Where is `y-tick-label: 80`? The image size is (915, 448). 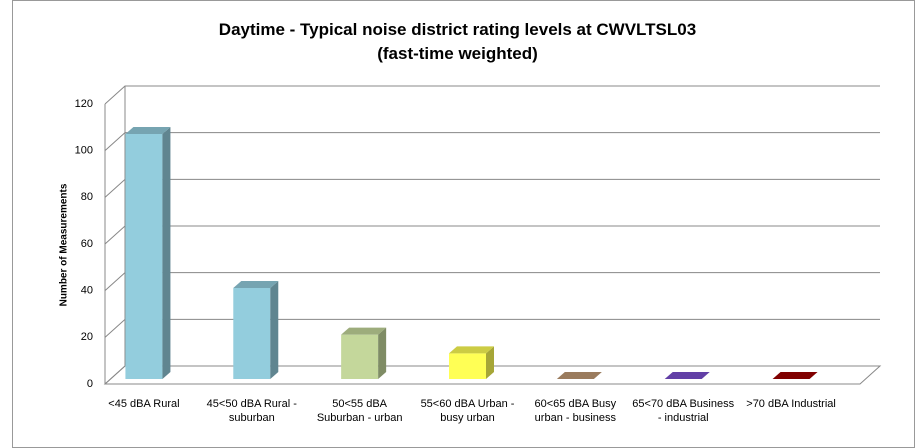
y-tick-label: 80 is located at coordinates (87, 197).